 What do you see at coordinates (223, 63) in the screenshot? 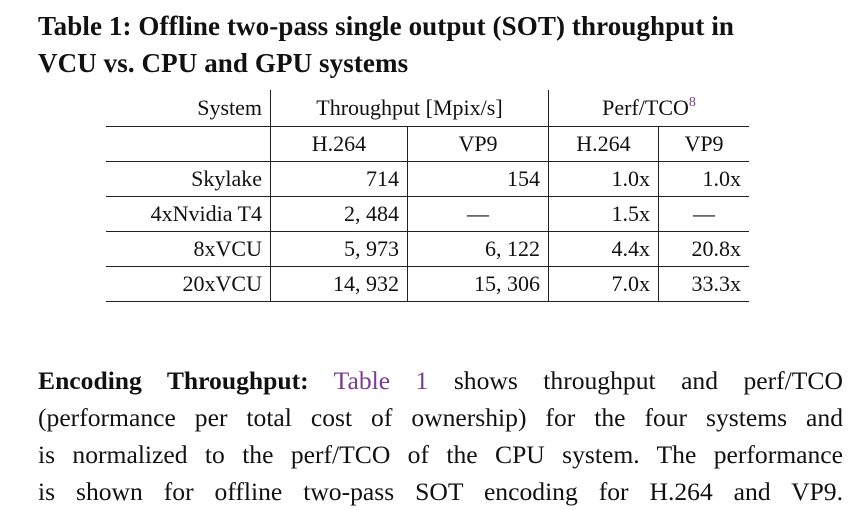
I see `caption-line-2: VCU vs. CPU and GPU systems` at bounding box center [223, 63].